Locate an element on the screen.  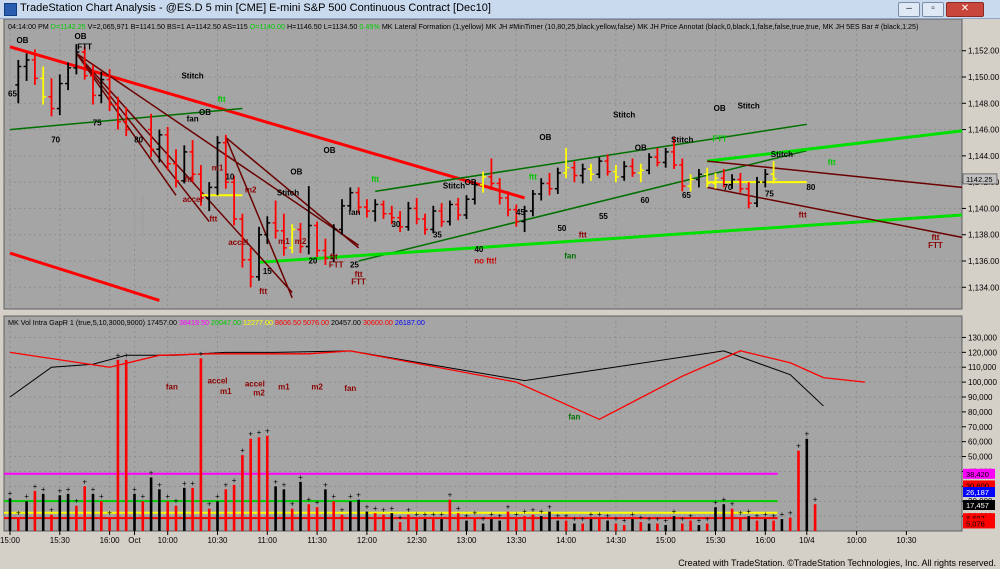
time-tick-label: 15:00 is located at coordinates (10, 540).